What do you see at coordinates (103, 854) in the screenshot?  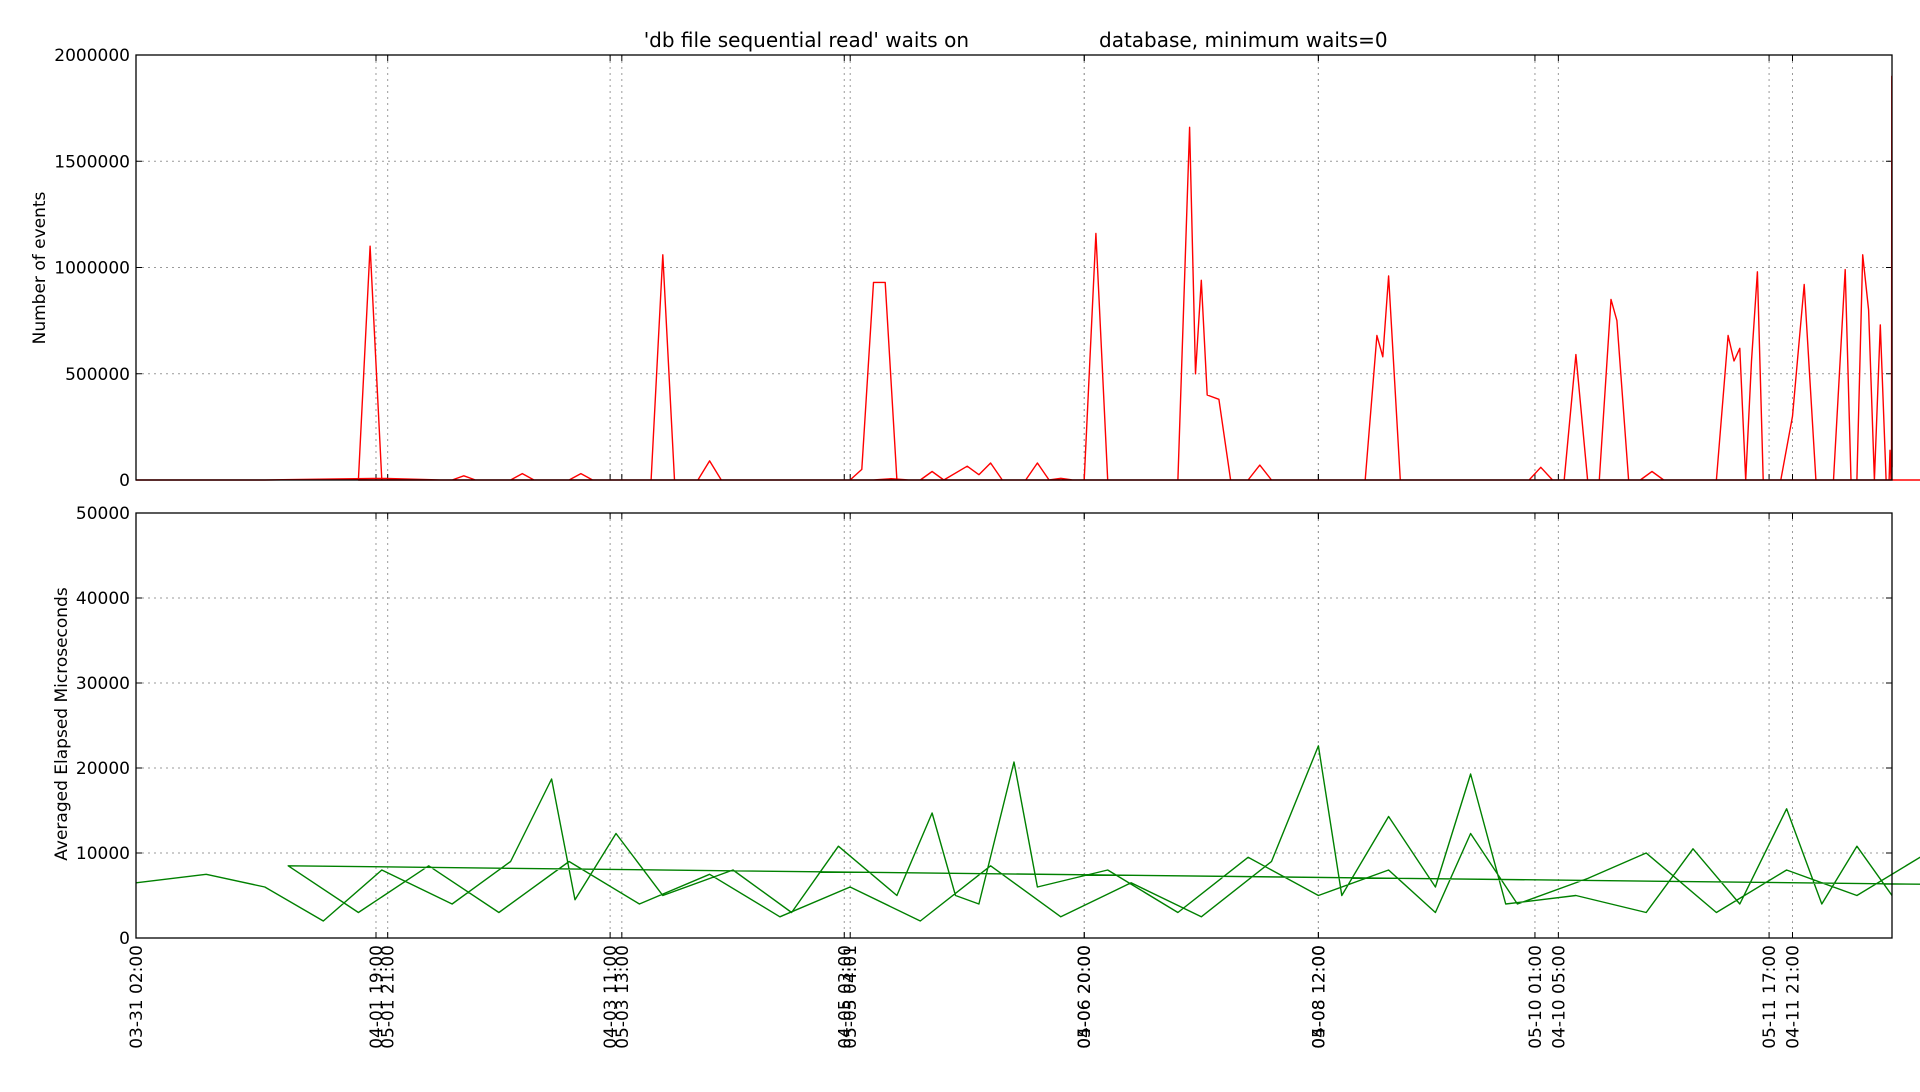 I see `y-tick-label-microseconds-1: 10000` at bounding box center [103, 854].